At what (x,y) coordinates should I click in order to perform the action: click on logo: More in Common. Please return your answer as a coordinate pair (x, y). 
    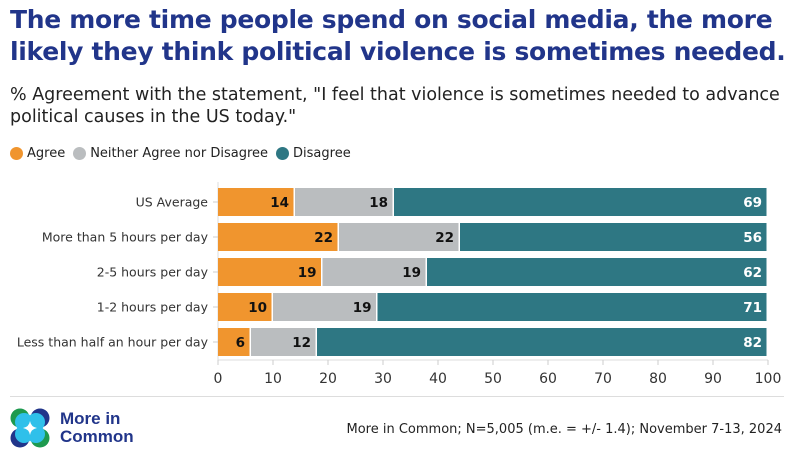
    Looking at the image, I should click on (72, 428).